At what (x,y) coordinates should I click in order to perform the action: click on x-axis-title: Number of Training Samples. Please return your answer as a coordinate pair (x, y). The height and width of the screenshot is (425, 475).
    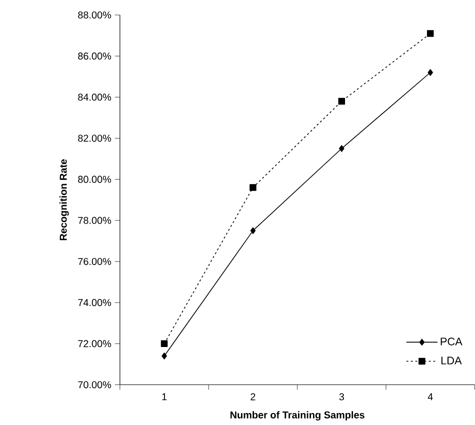
    Looking at the image, I should click on (297, 416).